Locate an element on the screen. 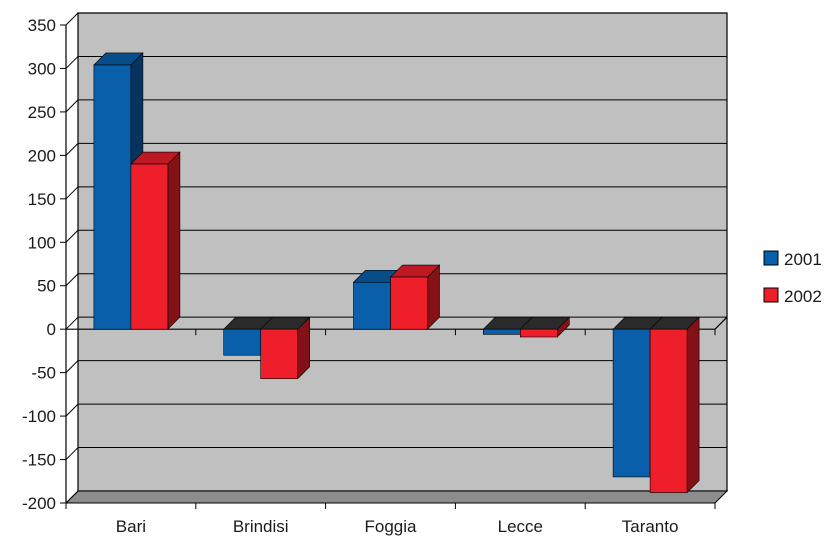 The image size is (836, 538). x-tick-label: Foggia is located at coordinates (391, 526).